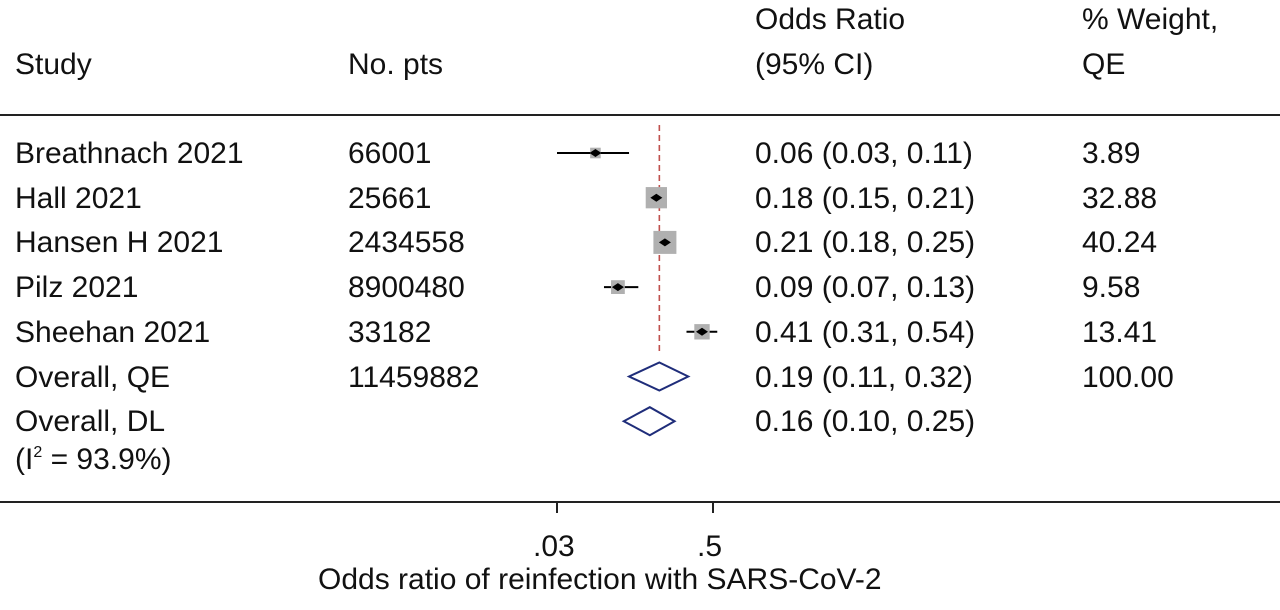 The width and height of the screenshot is (1280, 610). What do you see at coordinates (24, 459) in the screenshot?
I see `i2-prefix: (I` at bounding box center [24, 459].